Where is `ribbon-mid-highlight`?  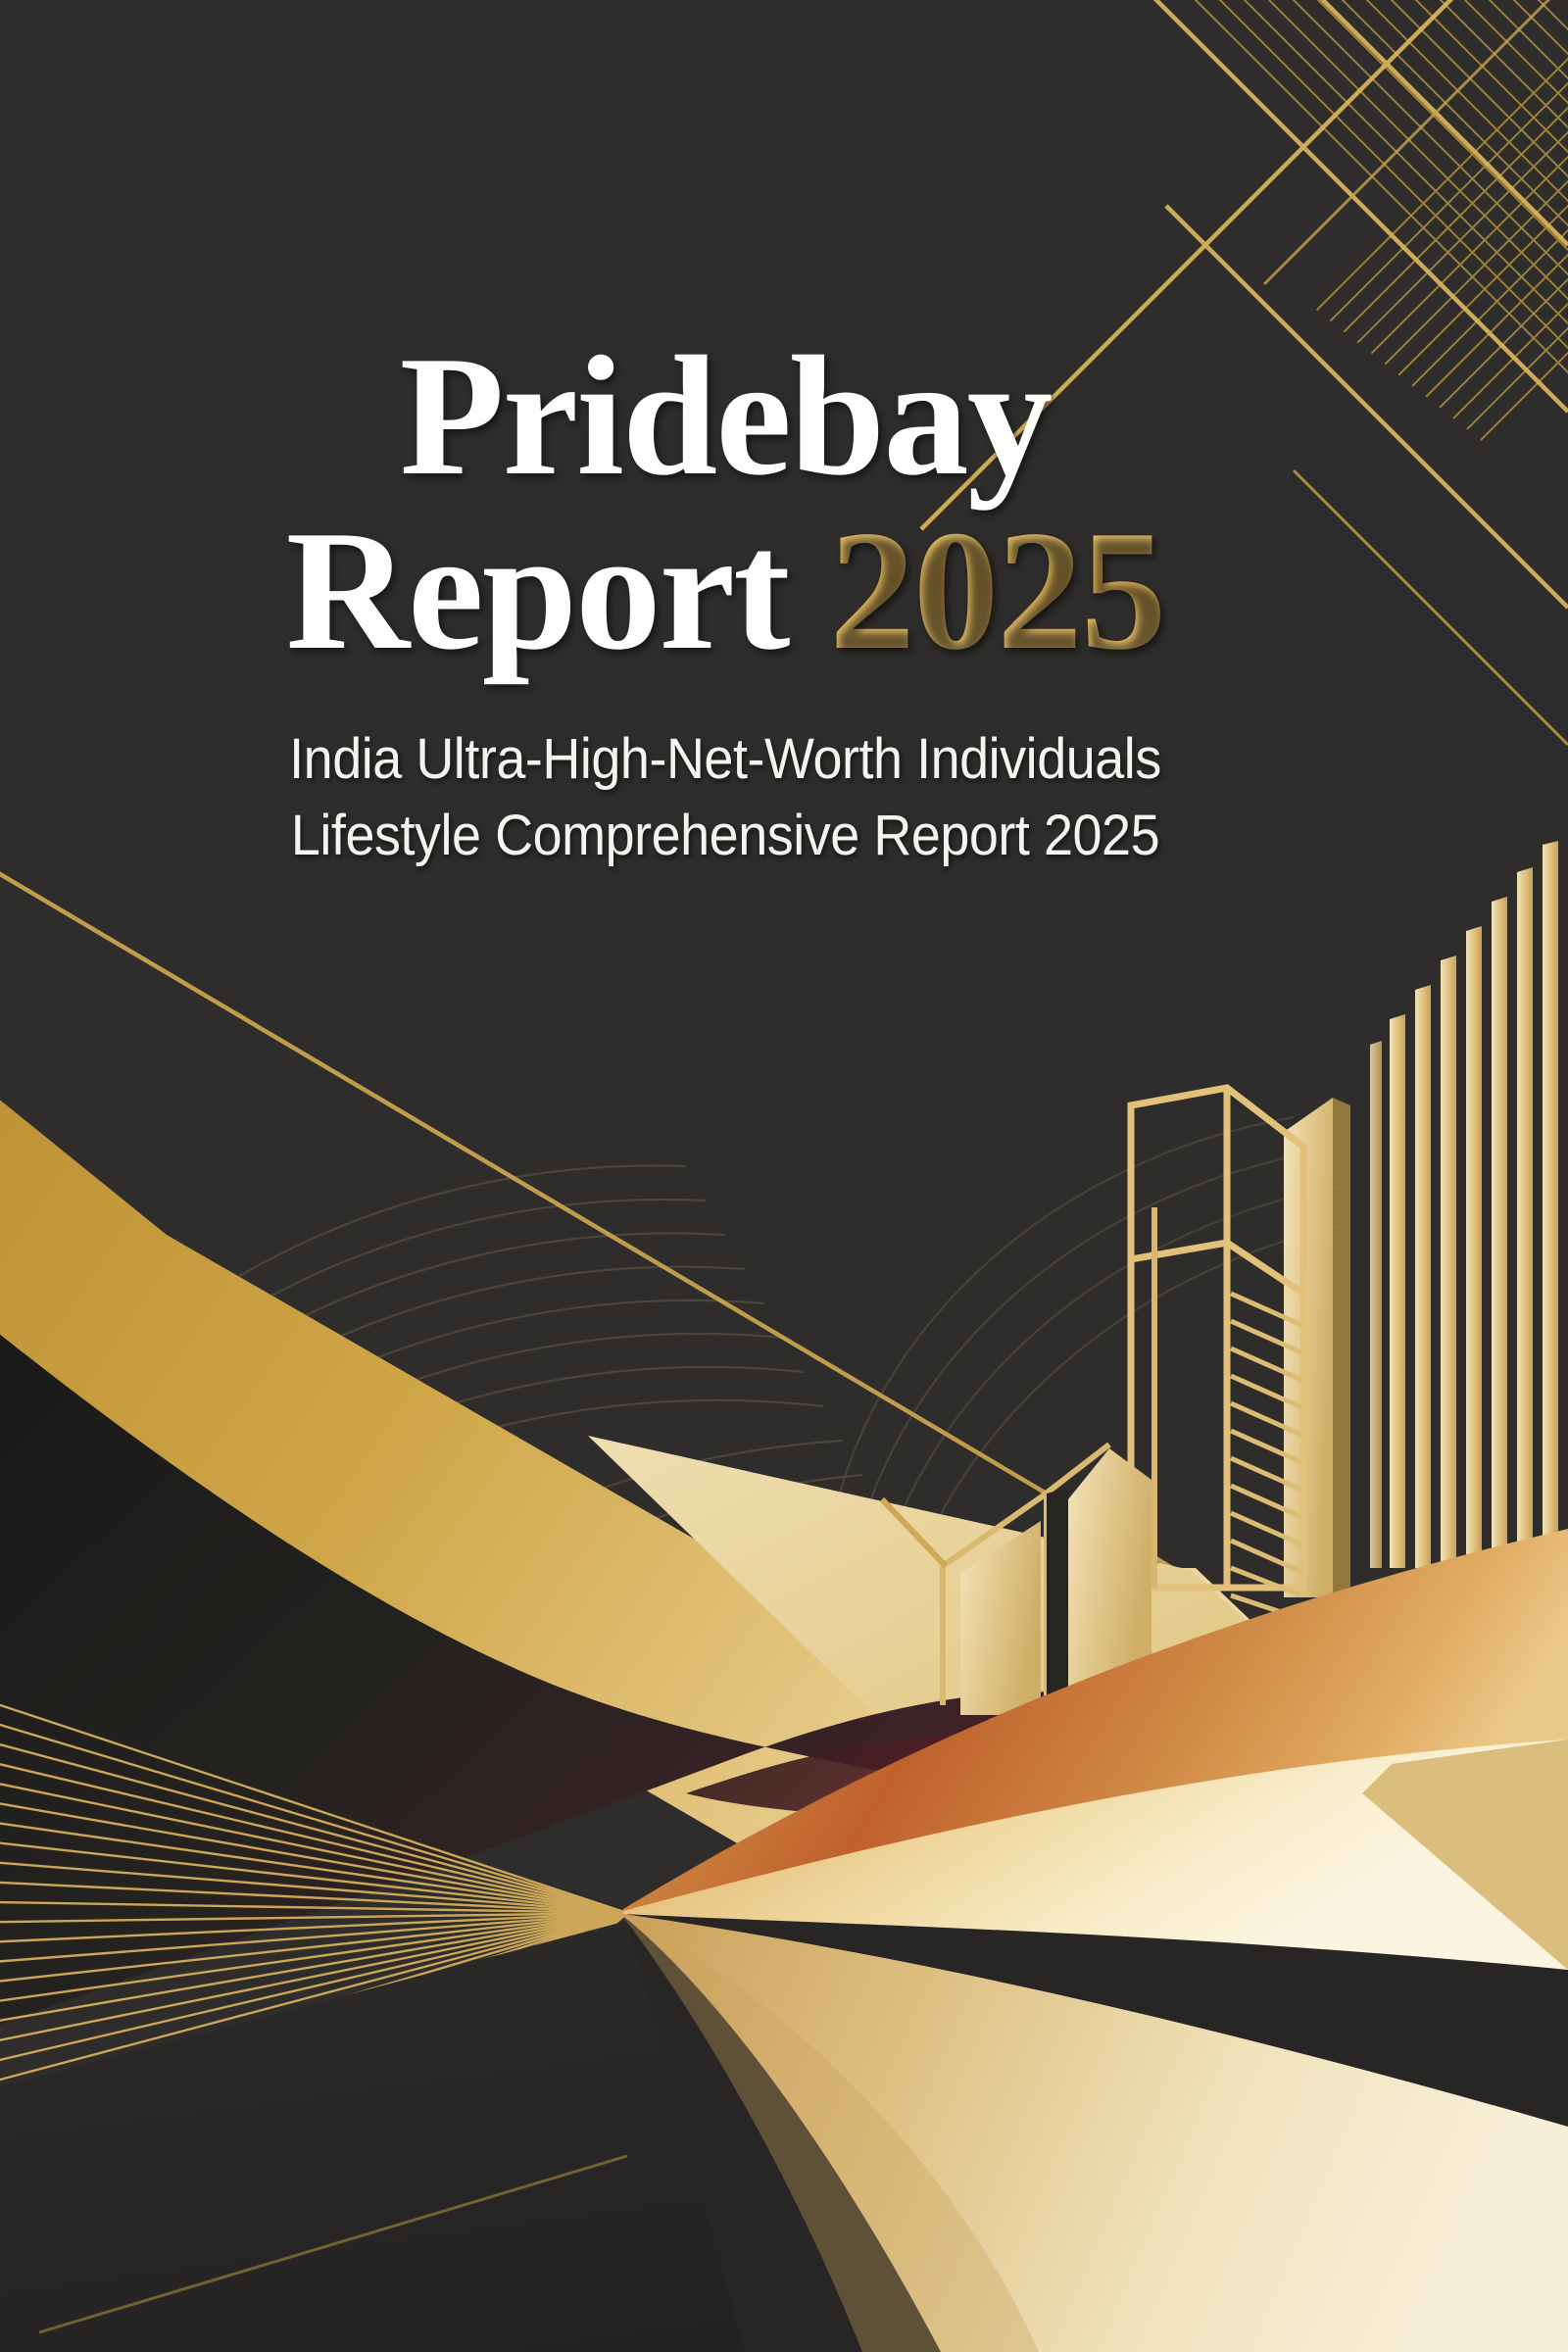 ribbon-mid-highlight is located at coordinates (1095, 1855).